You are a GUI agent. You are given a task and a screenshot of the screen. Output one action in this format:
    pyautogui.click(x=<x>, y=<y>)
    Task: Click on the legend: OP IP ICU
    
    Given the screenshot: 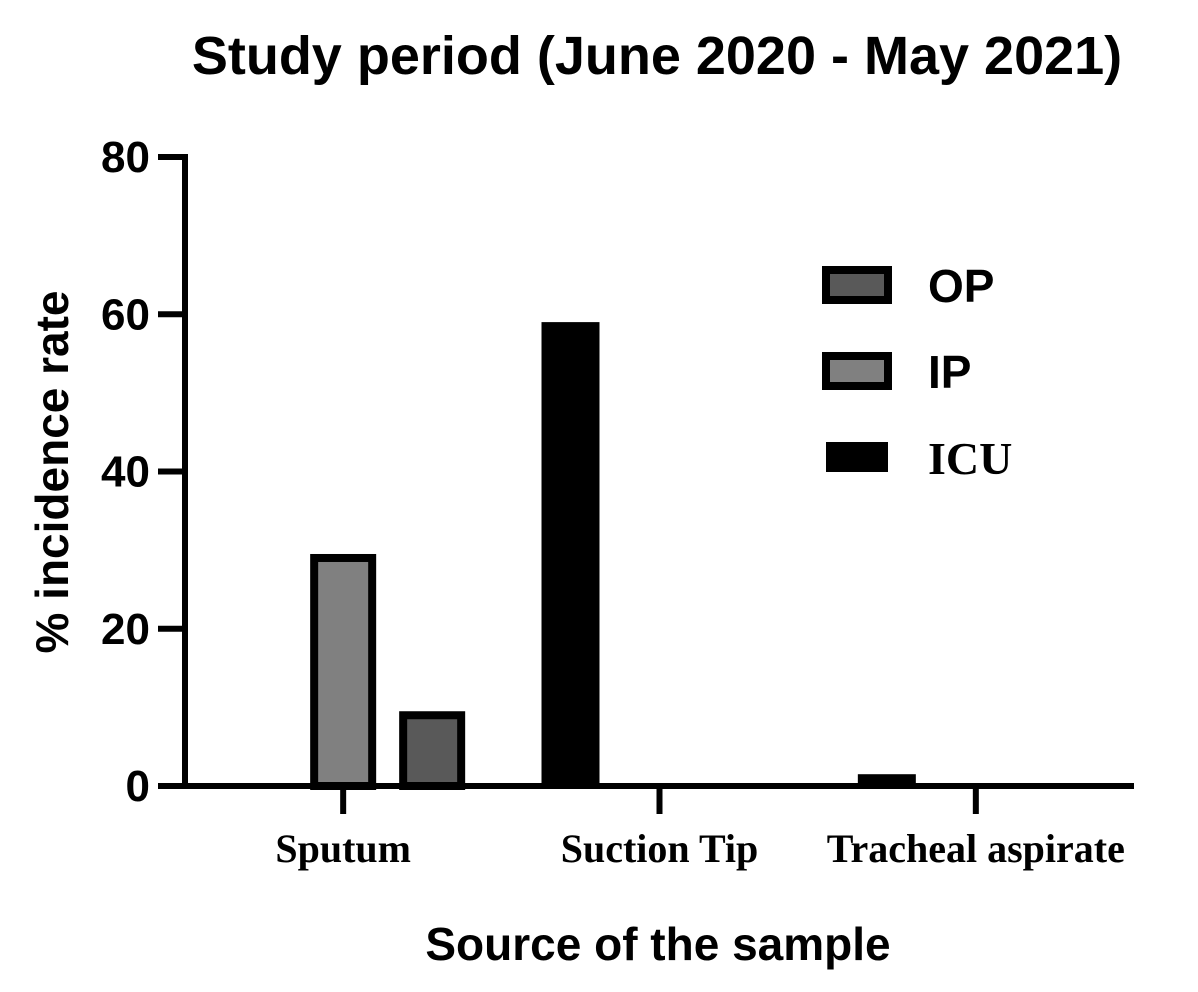 What is the action you would take?
    pyautogui.click(x=917, y=372)
    